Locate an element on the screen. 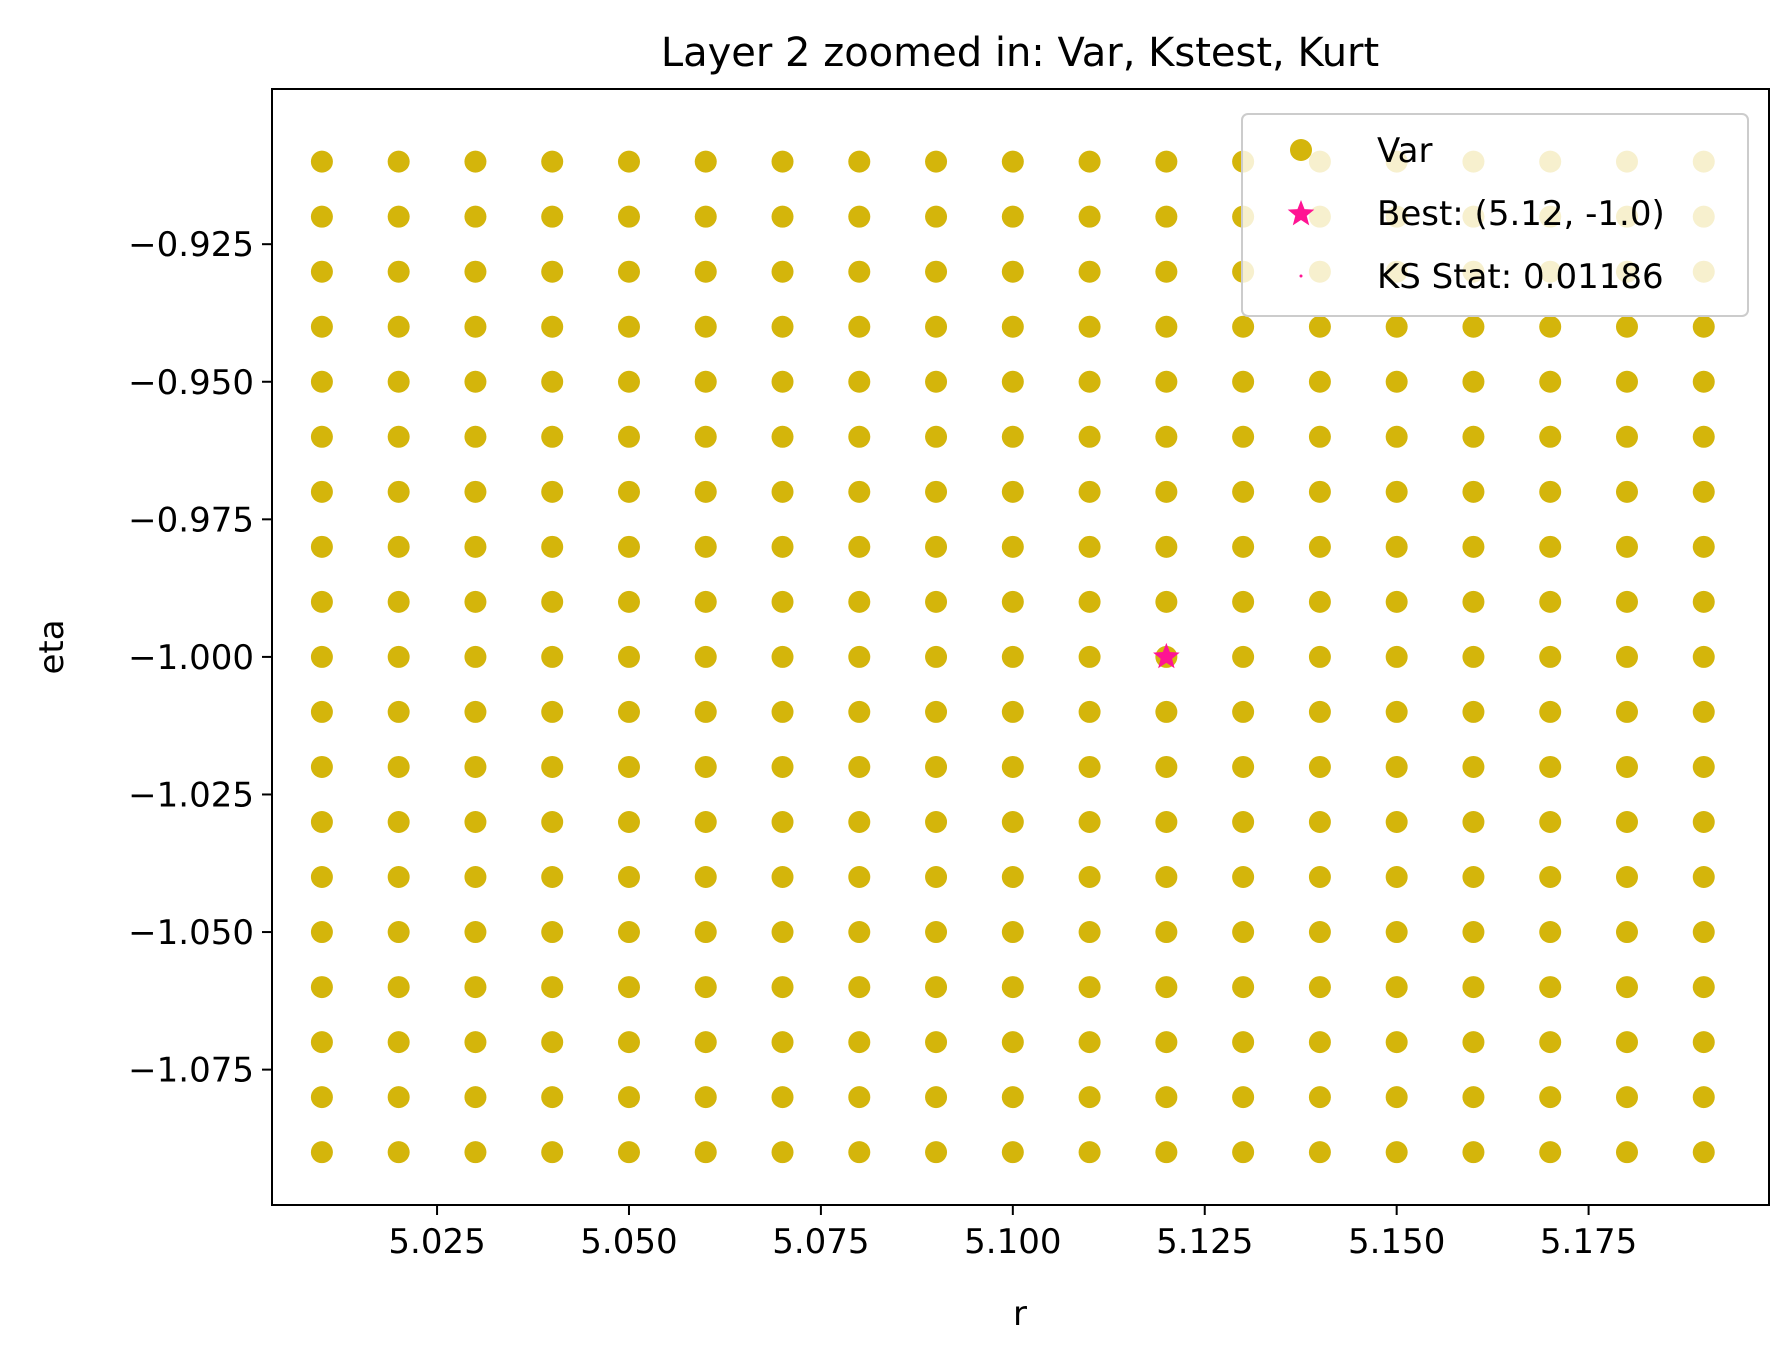 This screenshot has width=1789, height=1361. x-axis-ticks: 5.025 5.050 5.075 5.100 5.125 5.150 5.175 is located at coordinates (1012, 1233).